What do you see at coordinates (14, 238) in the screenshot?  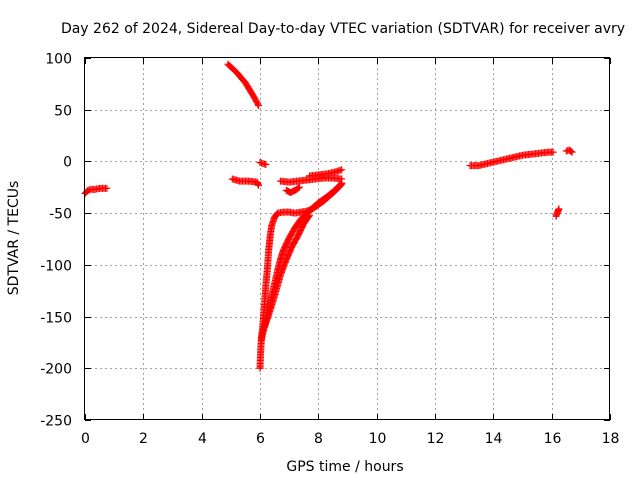 I see `y-axis-label: SDTVAR / TECUs` at bounding box center [14, 238].